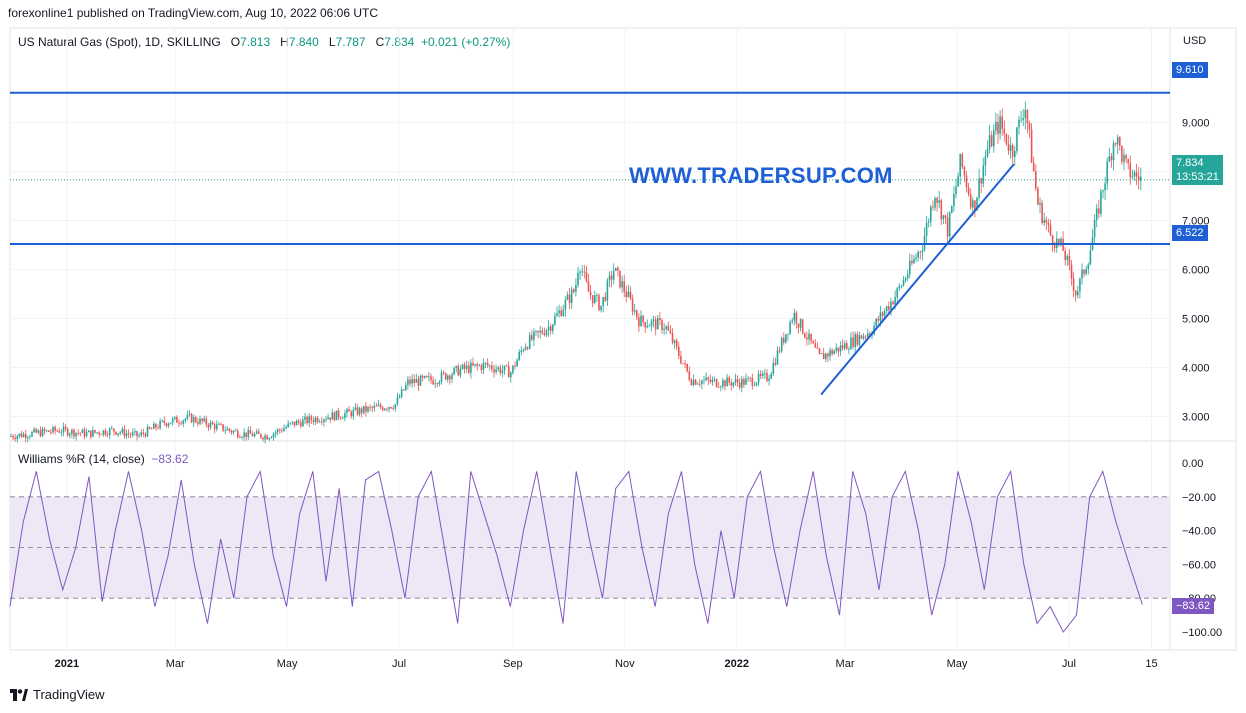  What do you see at coordinates (119, 42) in the screenshot?
I see `symbol-name: US Natural Gas (Spot), 1D, SKILLING` at bounding box center [119, 42].